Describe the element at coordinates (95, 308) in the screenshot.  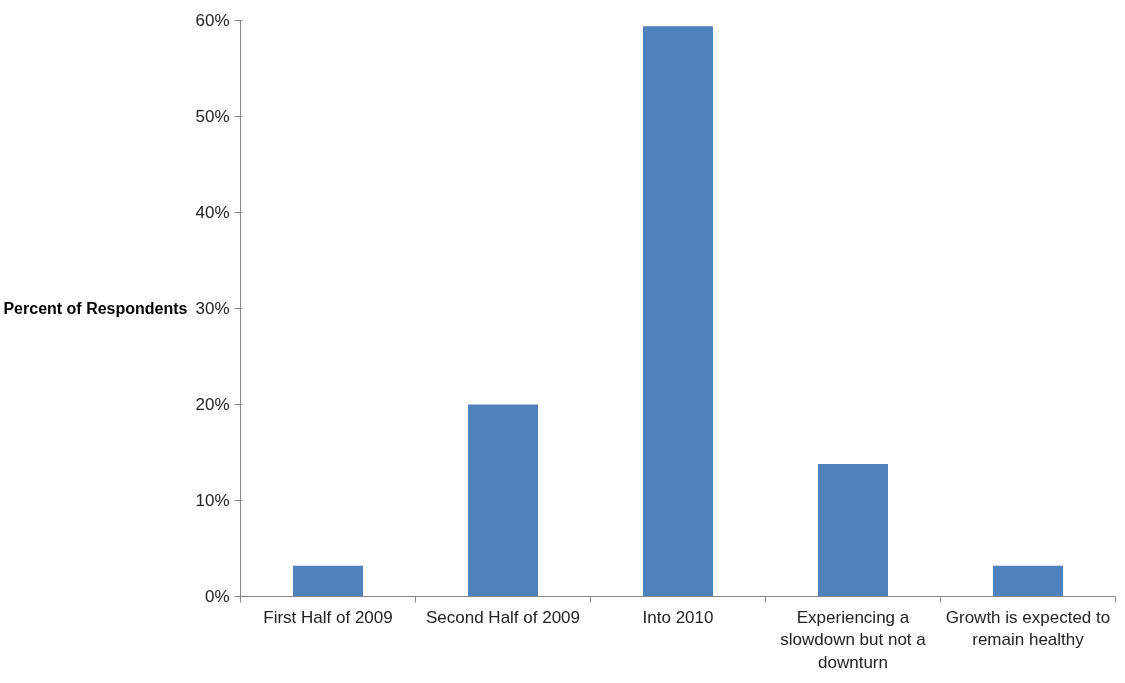
I see `y-axis-title: Percent of Respondents` at that location.